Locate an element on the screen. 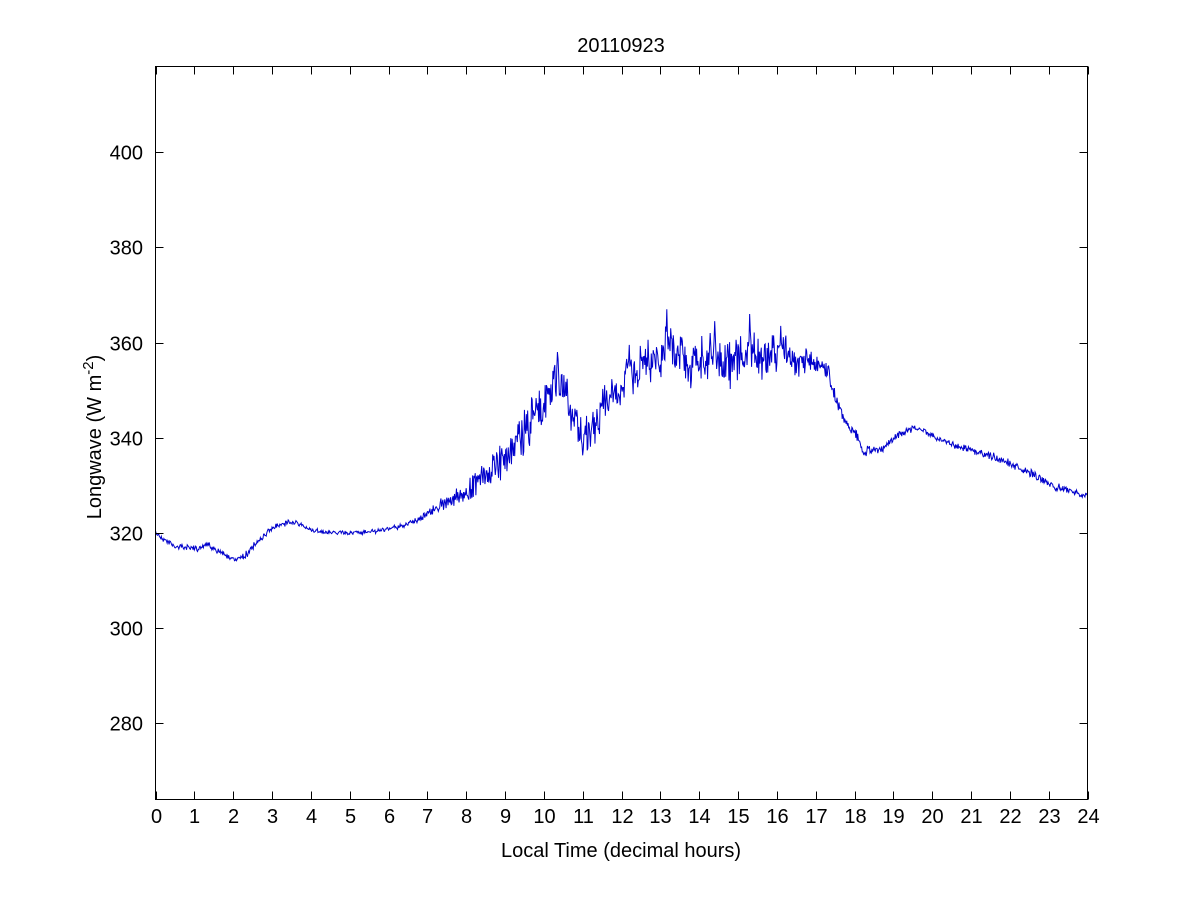  y-axis-tick-labels: 280 300 320 340 360 380 400 is located at coordinates (126, 439).